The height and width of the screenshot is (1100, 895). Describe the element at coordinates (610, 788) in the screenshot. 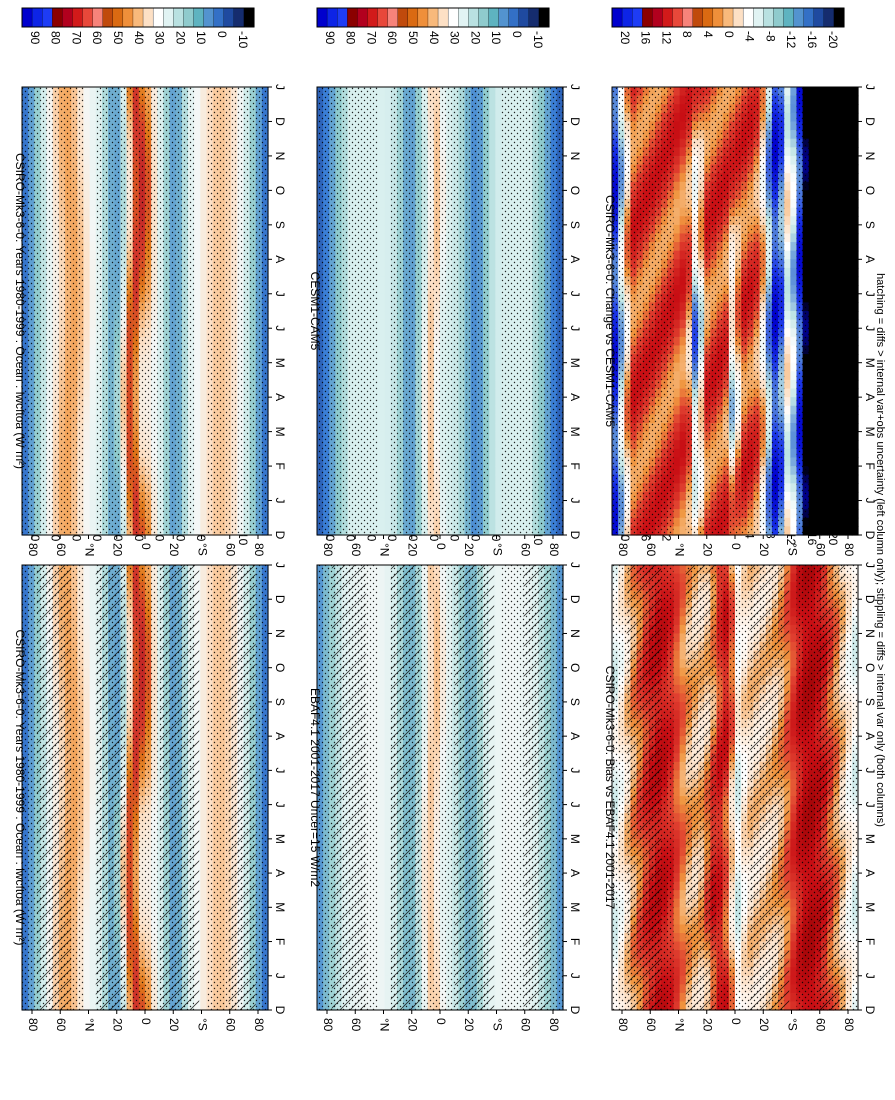

I see `panel-title: CSIRO-Mk3-6-0: Bias vs EBAF4.1 2001-2017` at that location.